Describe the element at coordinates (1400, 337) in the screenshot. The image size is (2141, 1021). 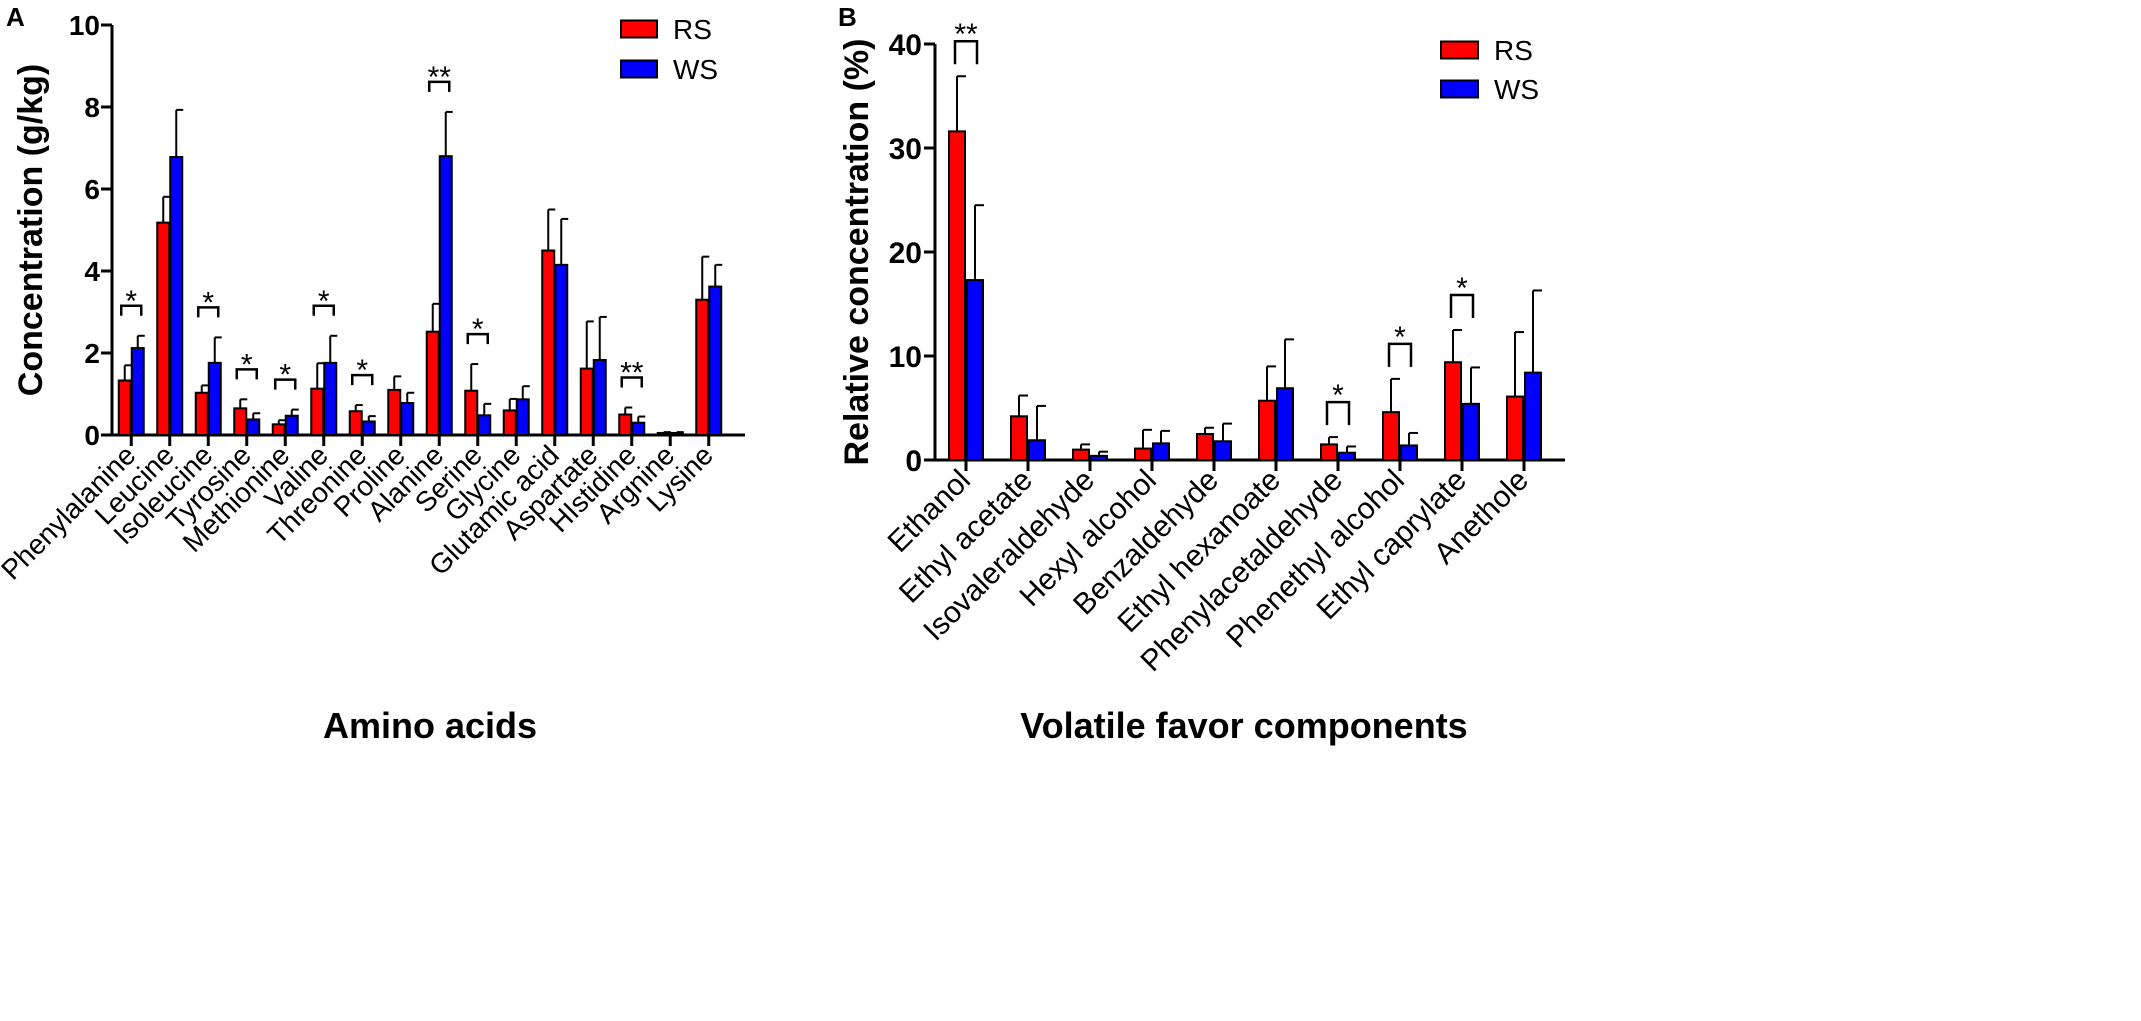
I see `significance-marker-phenethyl-alcohol: *` at that location.